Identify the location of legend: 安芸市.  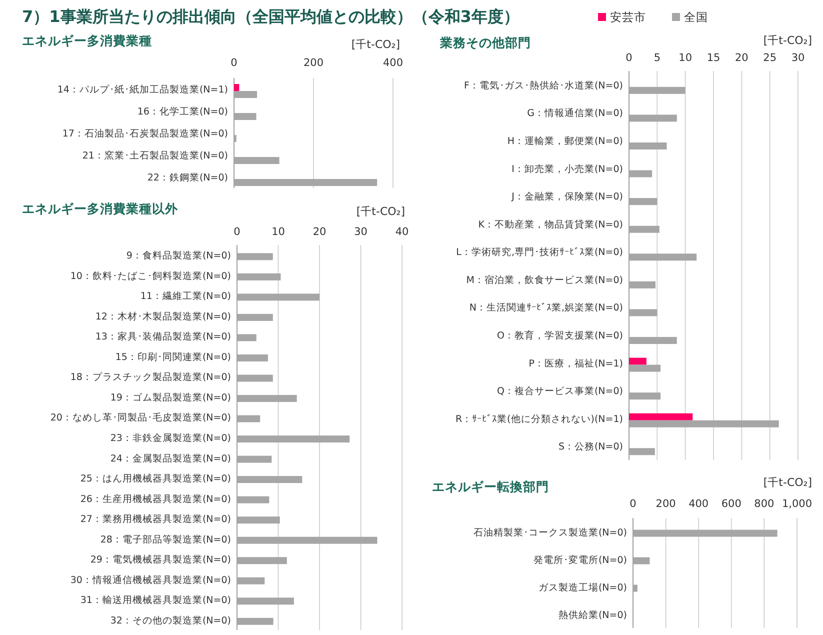
(622, 17).